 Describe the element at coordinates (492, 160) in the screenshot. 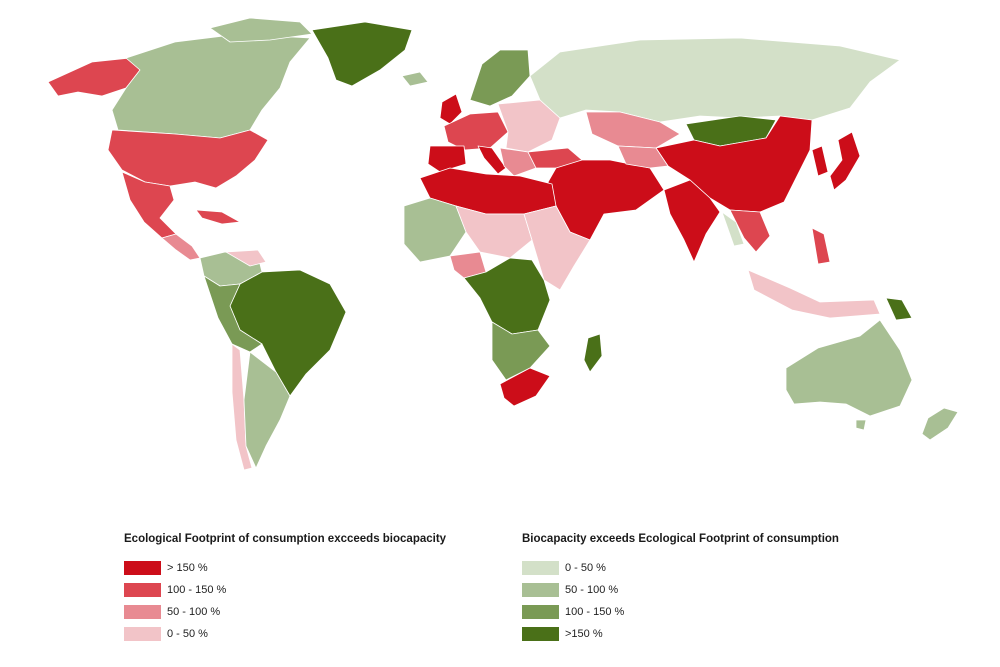

I see `region-italy` at that location.